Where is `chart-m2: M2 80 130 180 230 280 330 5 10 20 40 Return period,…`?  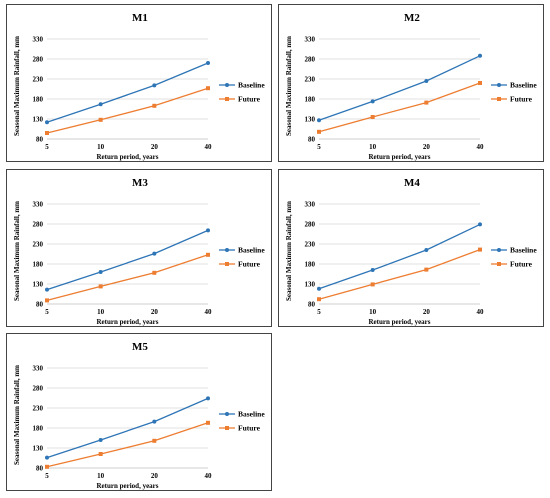
chart-m2: M2 80 130 180 230 280 330 5 10 20 40 Return period,… is located at coordinates (411, 86).